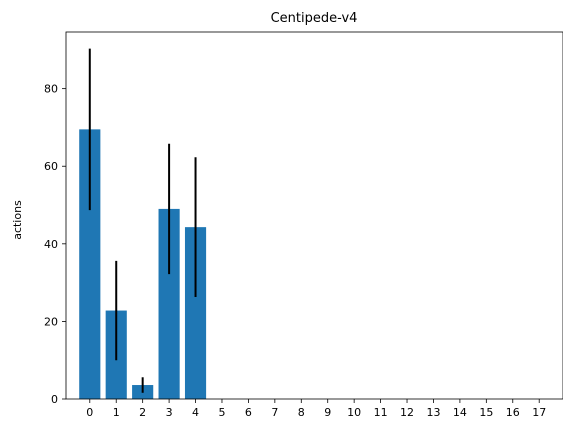  I want to click on y-tick-label-20: 20, so click(51, 321).